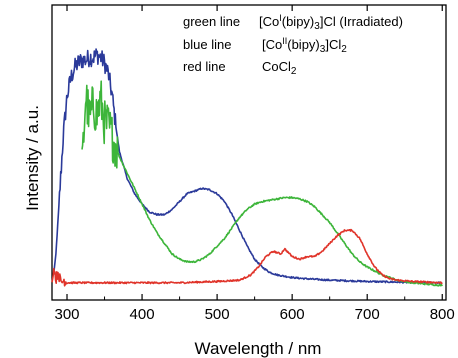 The image size is (458, 358). Describe the element at coordinates (442, 314) in the screenshot. I see `x-tick-label: 800` at that location.